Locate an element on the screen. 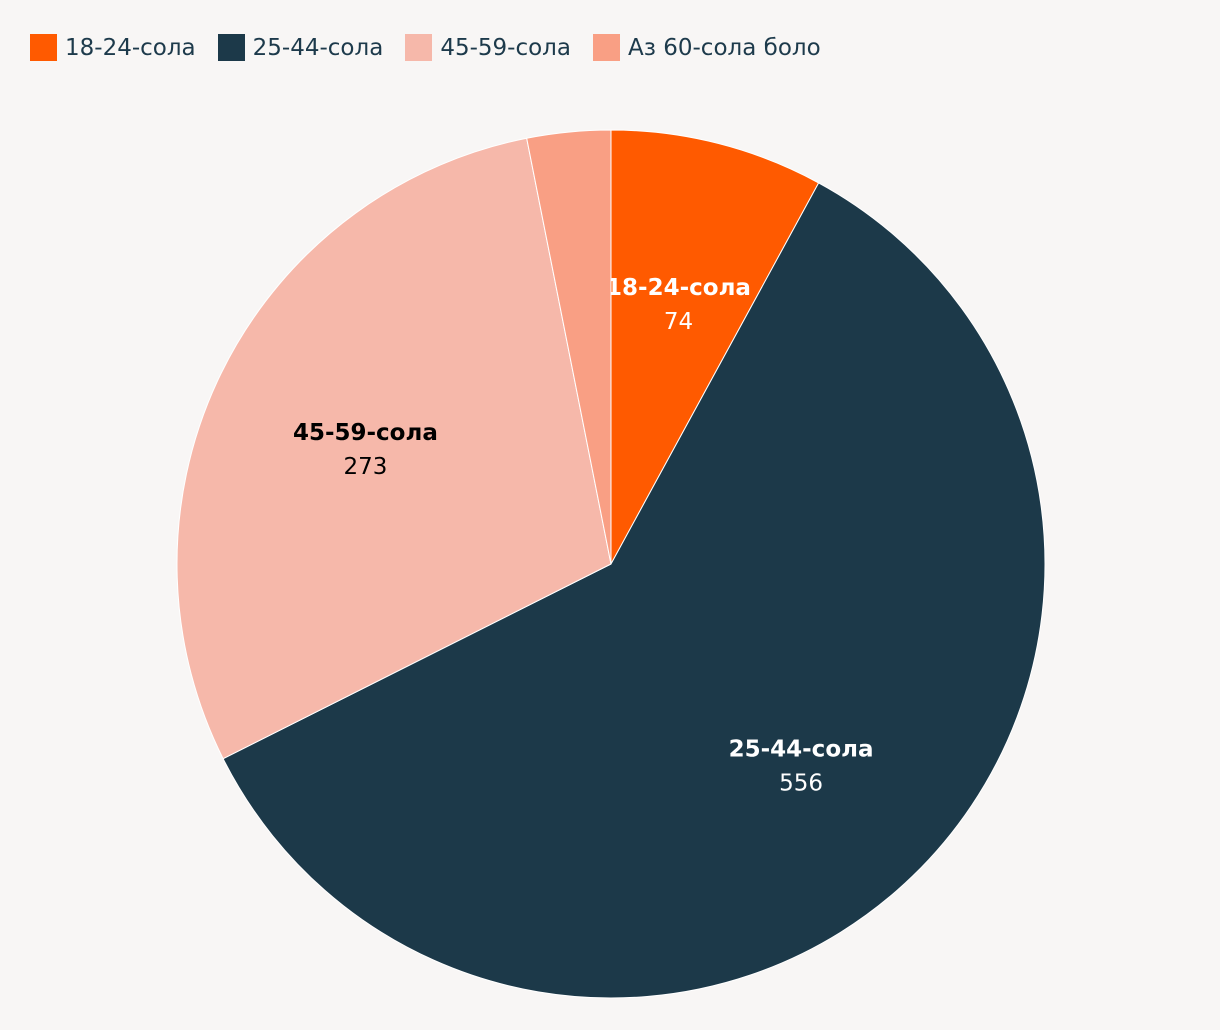 This screenshot has width=1220, height=1030. legend-label: 45-59-сола is located at coordinates (505, 47).